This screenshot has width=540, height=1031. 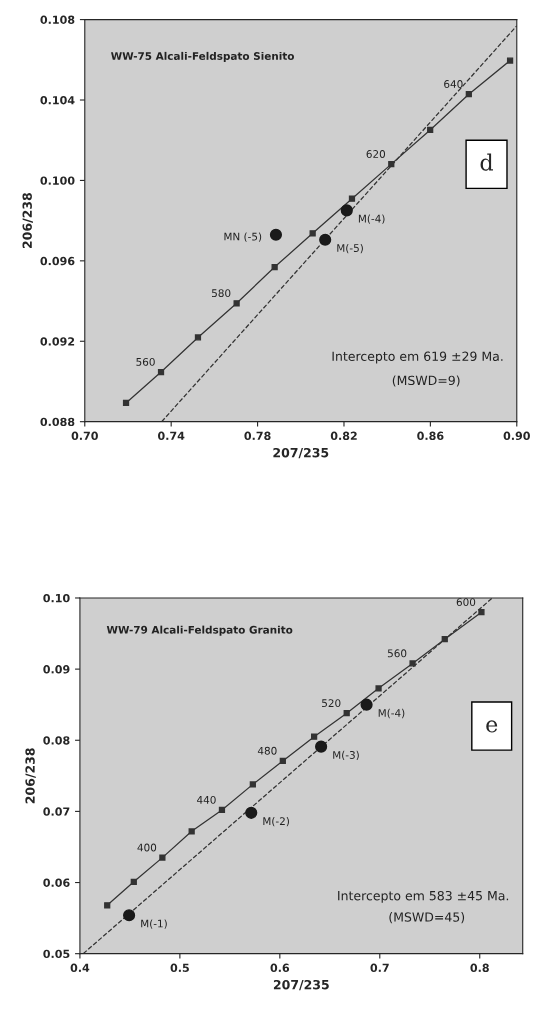 What do you see at coordinates (56, 669) in the screenshot?
I see `y-tick-label: 0.09` at bounding box center [56, 669].